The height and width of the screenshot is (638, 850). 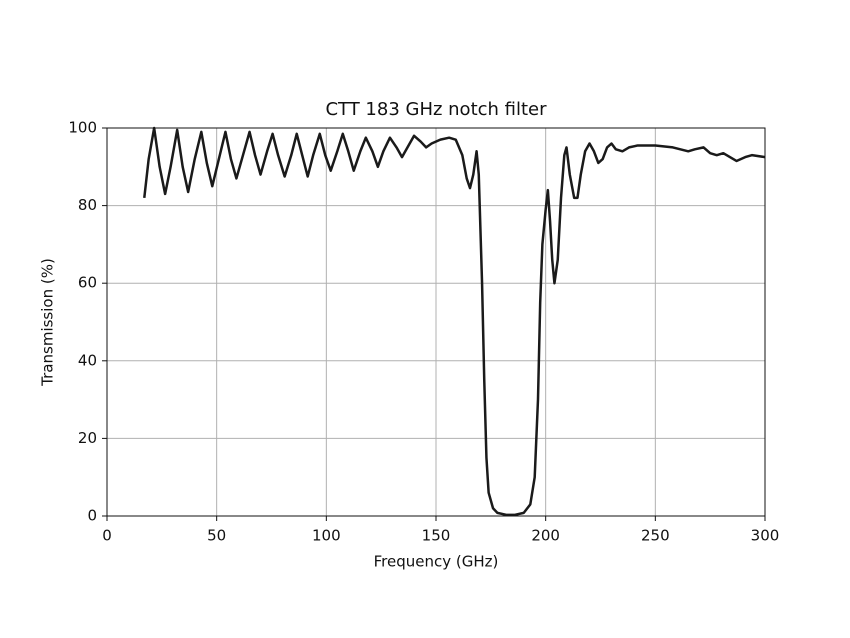 I want to click on x-tick-label: 100, so click(x=326, y=536).